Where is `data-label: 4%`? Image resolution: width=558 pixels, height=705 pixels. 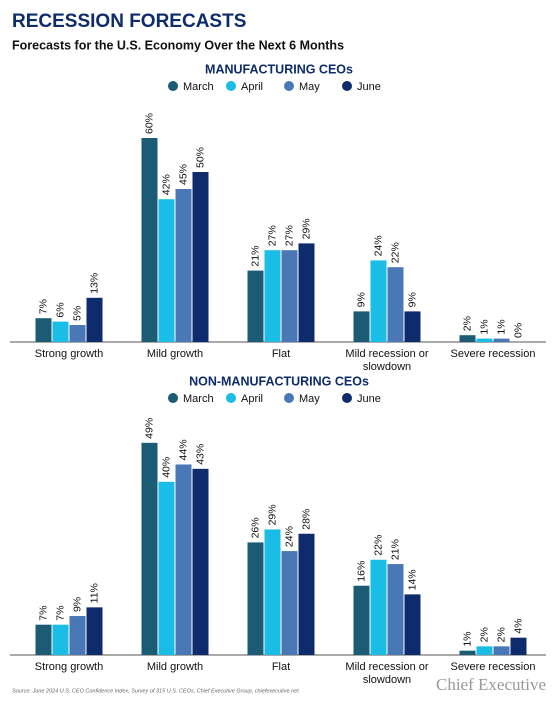
data-label: 4% is located at coordinates (518, 625).